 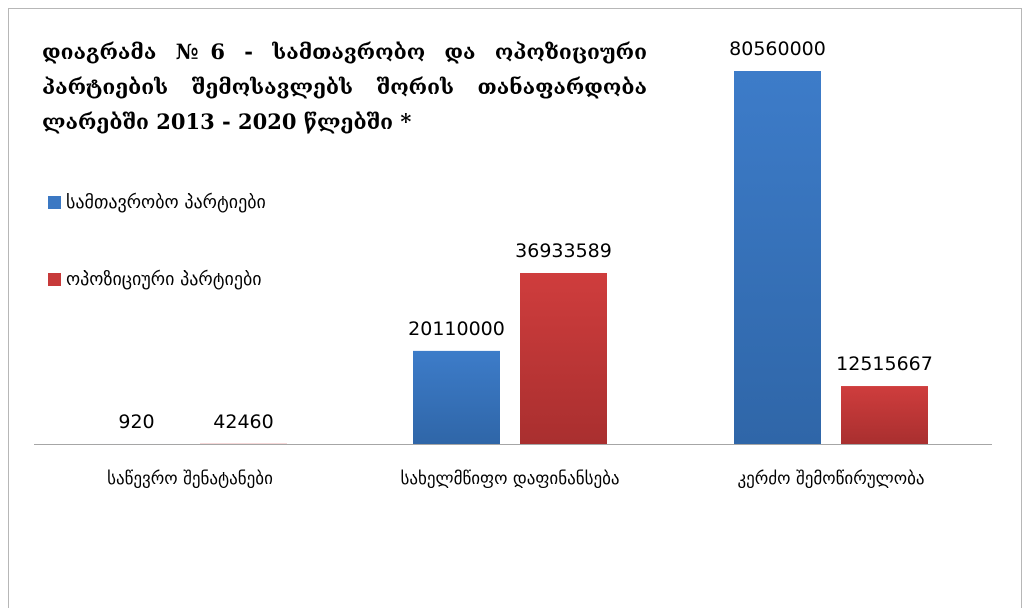 I want to click on data-label-gov-1: 20110000, so click(x=456, y=329).